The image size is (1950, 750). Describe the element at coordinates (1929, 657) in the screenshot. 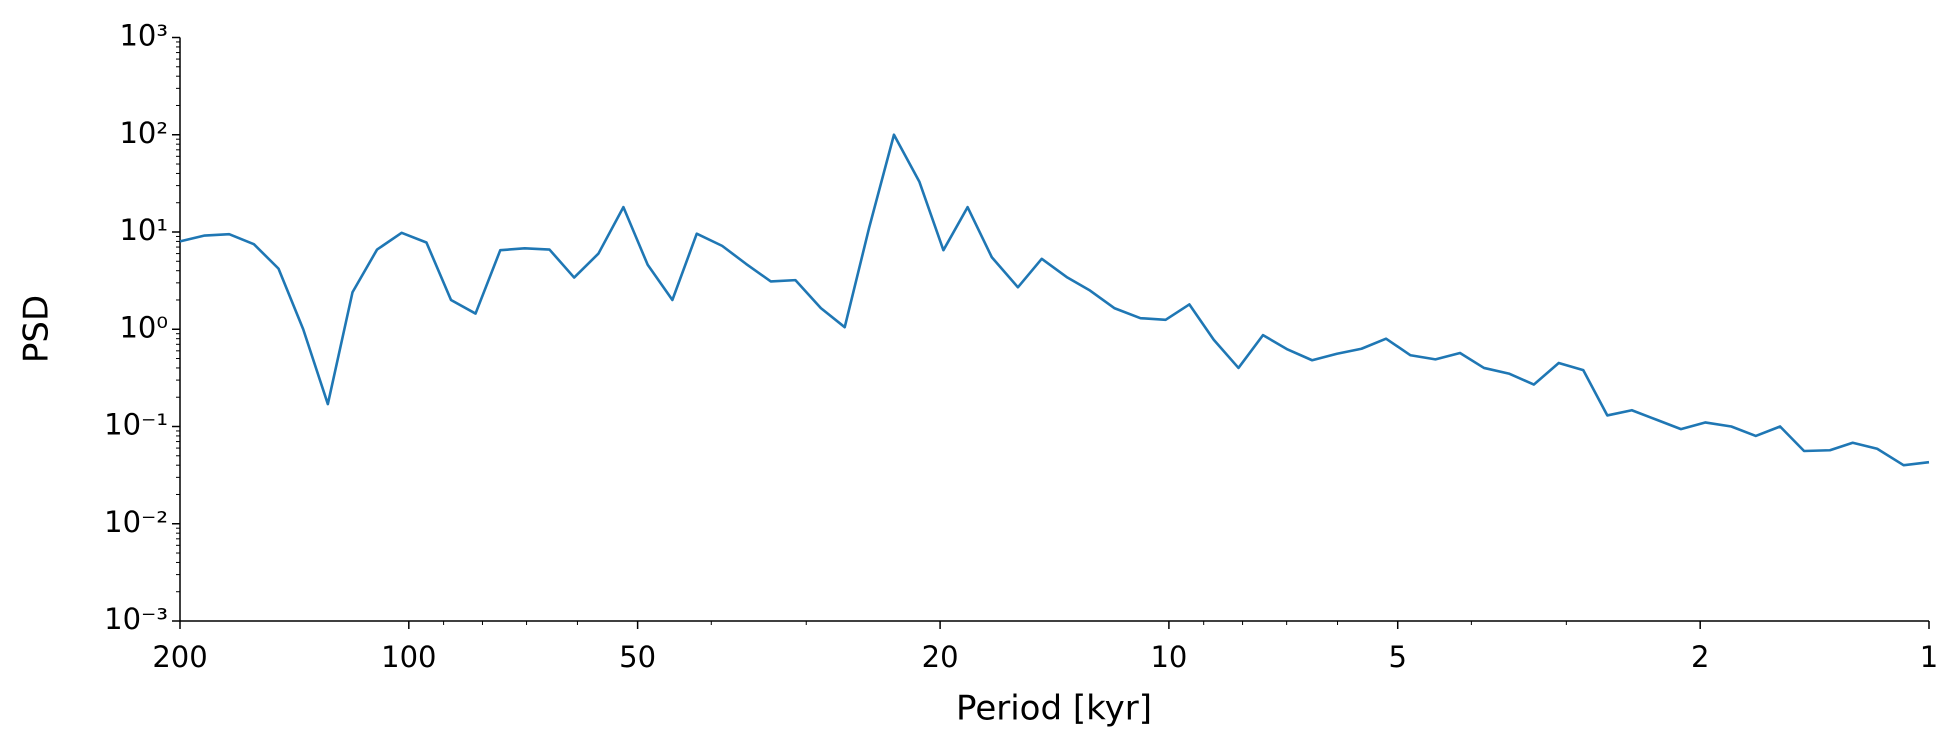

I see `x-tick-label: 1` at that location.